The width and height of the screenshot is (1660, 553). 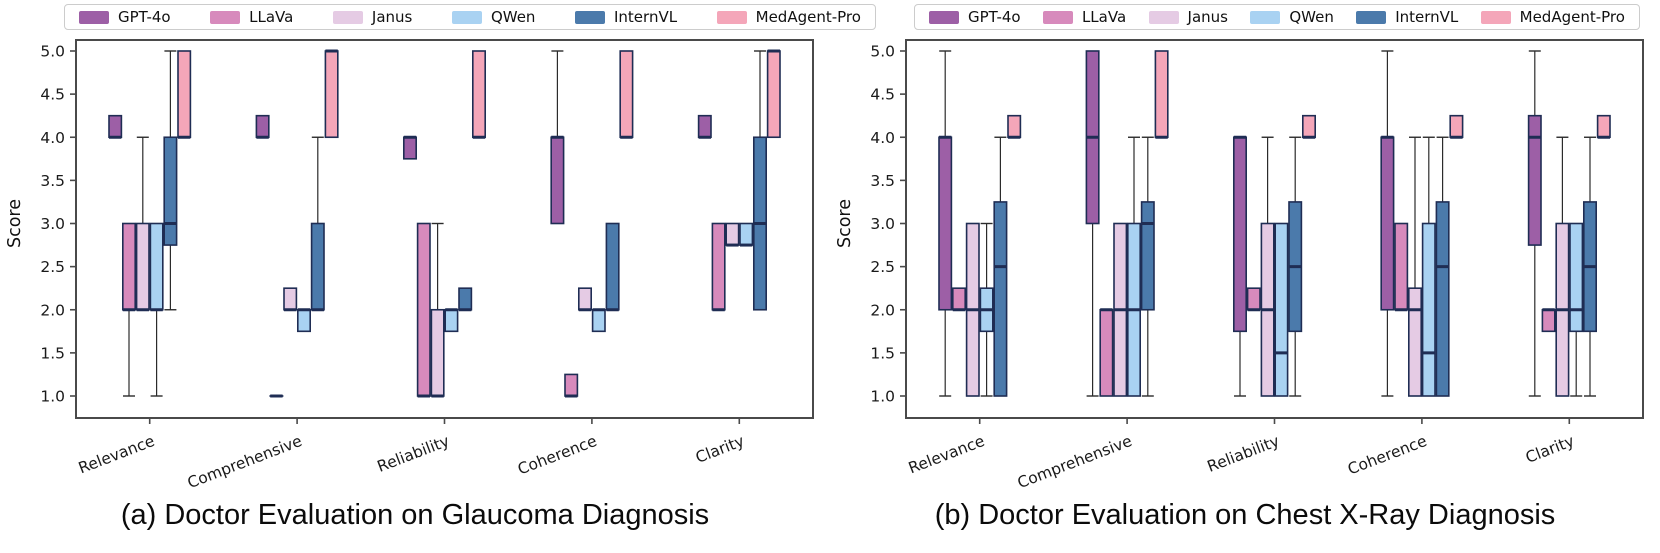 What do you see at coordinates (184, 94) in the screenshot?
I see `box-medagent-pro-relevance` at bounding box center [184, 94].